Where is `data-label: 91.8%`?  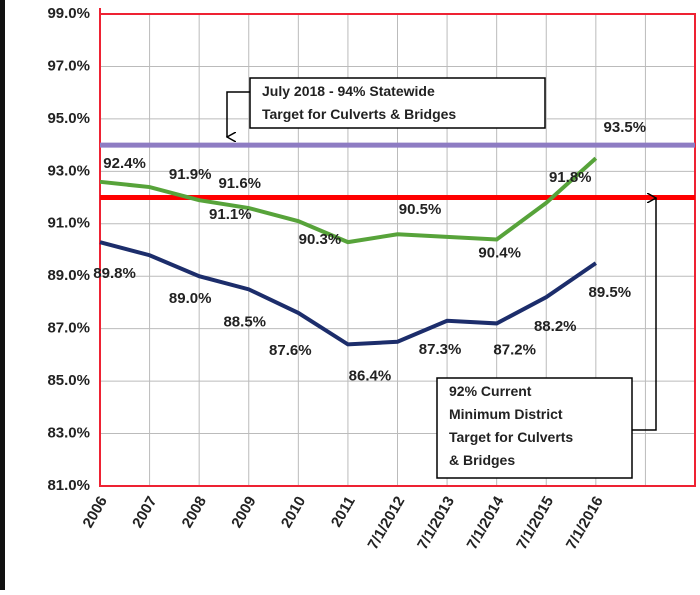 data-label: 91.8% is located at coordinates (570, 177).